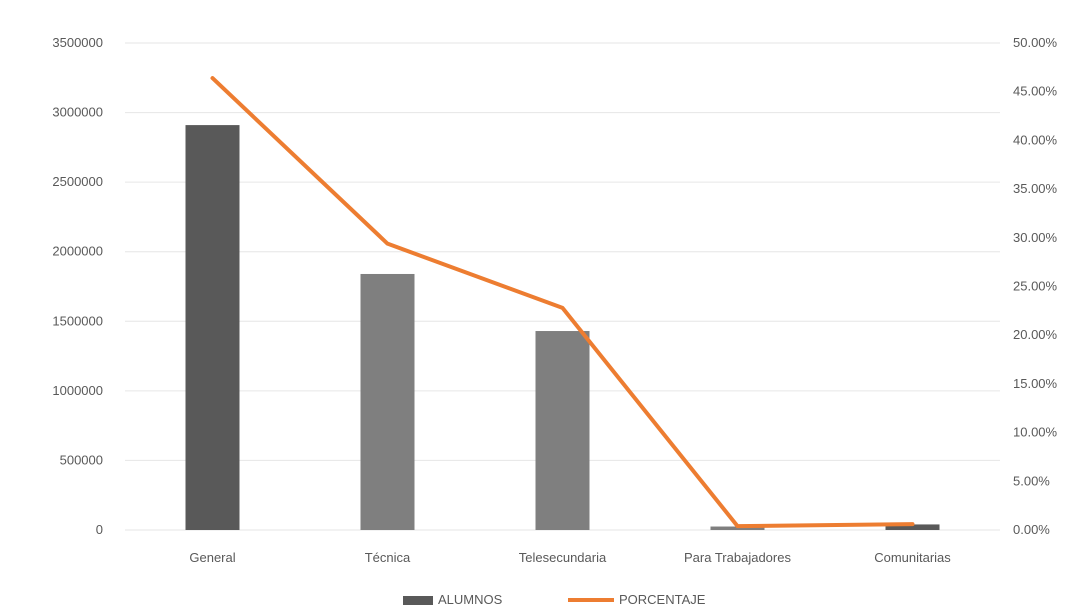 The width and height of the screenshot is (1089, 612). Describe the element at coordinates (1035, 237) in the screenshot. I see `y-right-tick-label: 30.00%` at that location.